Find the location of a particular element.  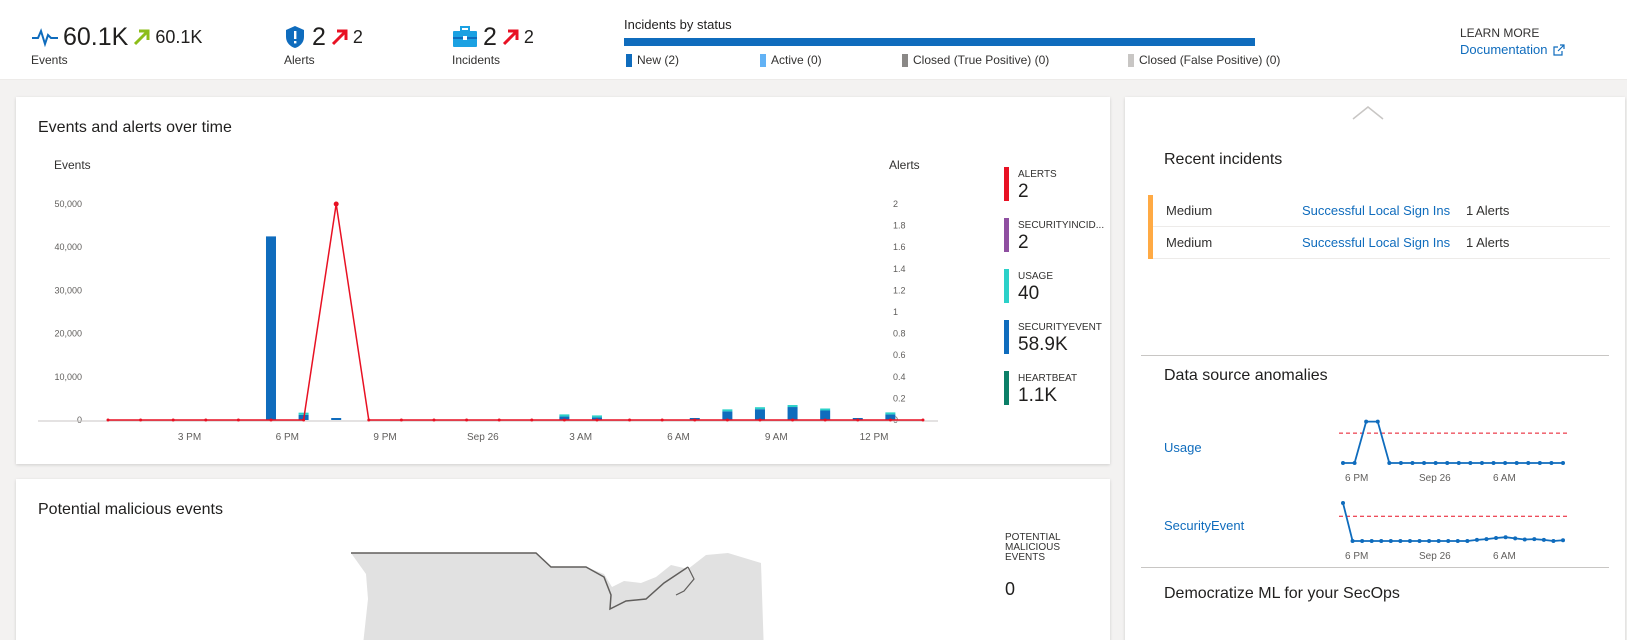

events-stat: 60.1K 60.1K Events is located at coordinates (117, 45).